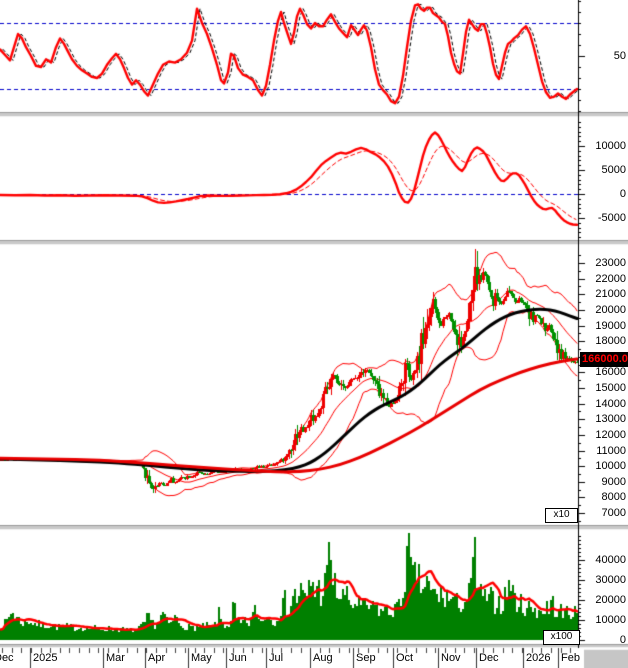 The height and width of the screenshot is (668, 628). Describe the element at coordinates (604, 359) in the screenshot. I see `current-price-tag: 166000.00` at that location.